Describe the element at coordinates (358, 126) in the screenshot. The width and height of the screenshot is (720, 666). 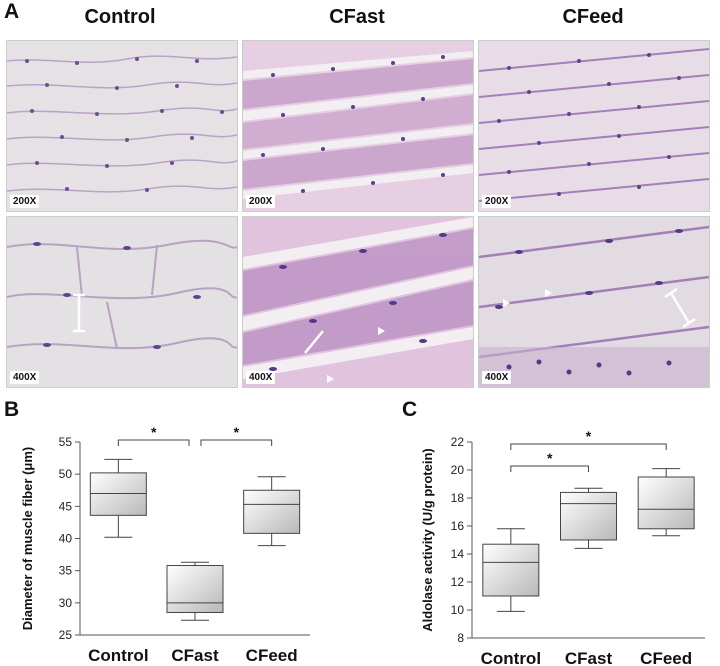
I see `micrograph-cfast-200x: 200X` at that location.